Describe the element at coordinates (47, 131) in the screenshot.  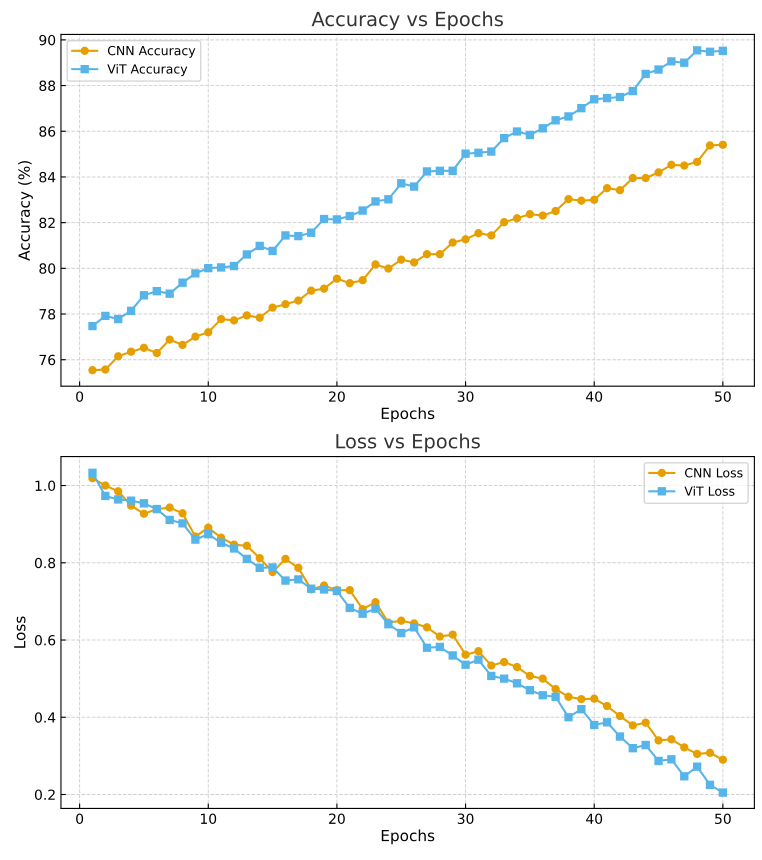
I see `y-tick-label: 86` at that location.